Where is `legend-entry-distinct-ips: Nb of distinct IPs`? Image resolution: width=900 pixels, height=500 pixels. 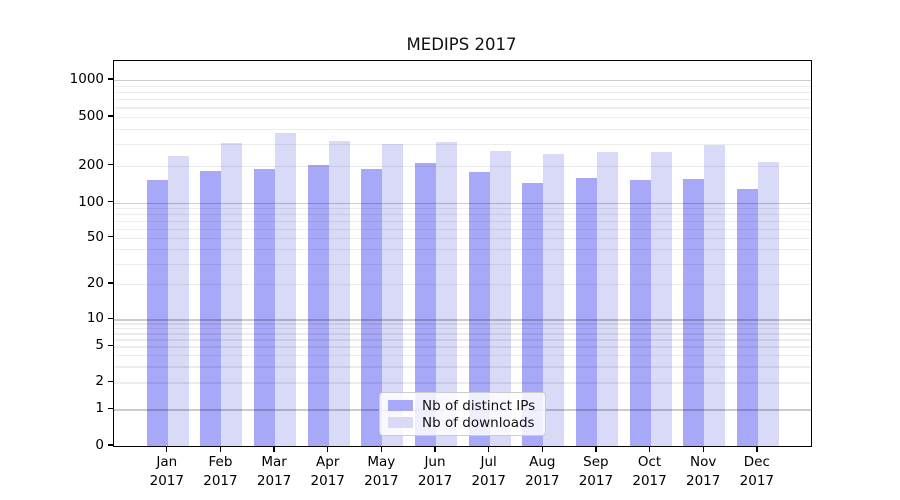 legend-entry-distinct-ips: Nb of distinct IPs is located at coordinates (462, 405).